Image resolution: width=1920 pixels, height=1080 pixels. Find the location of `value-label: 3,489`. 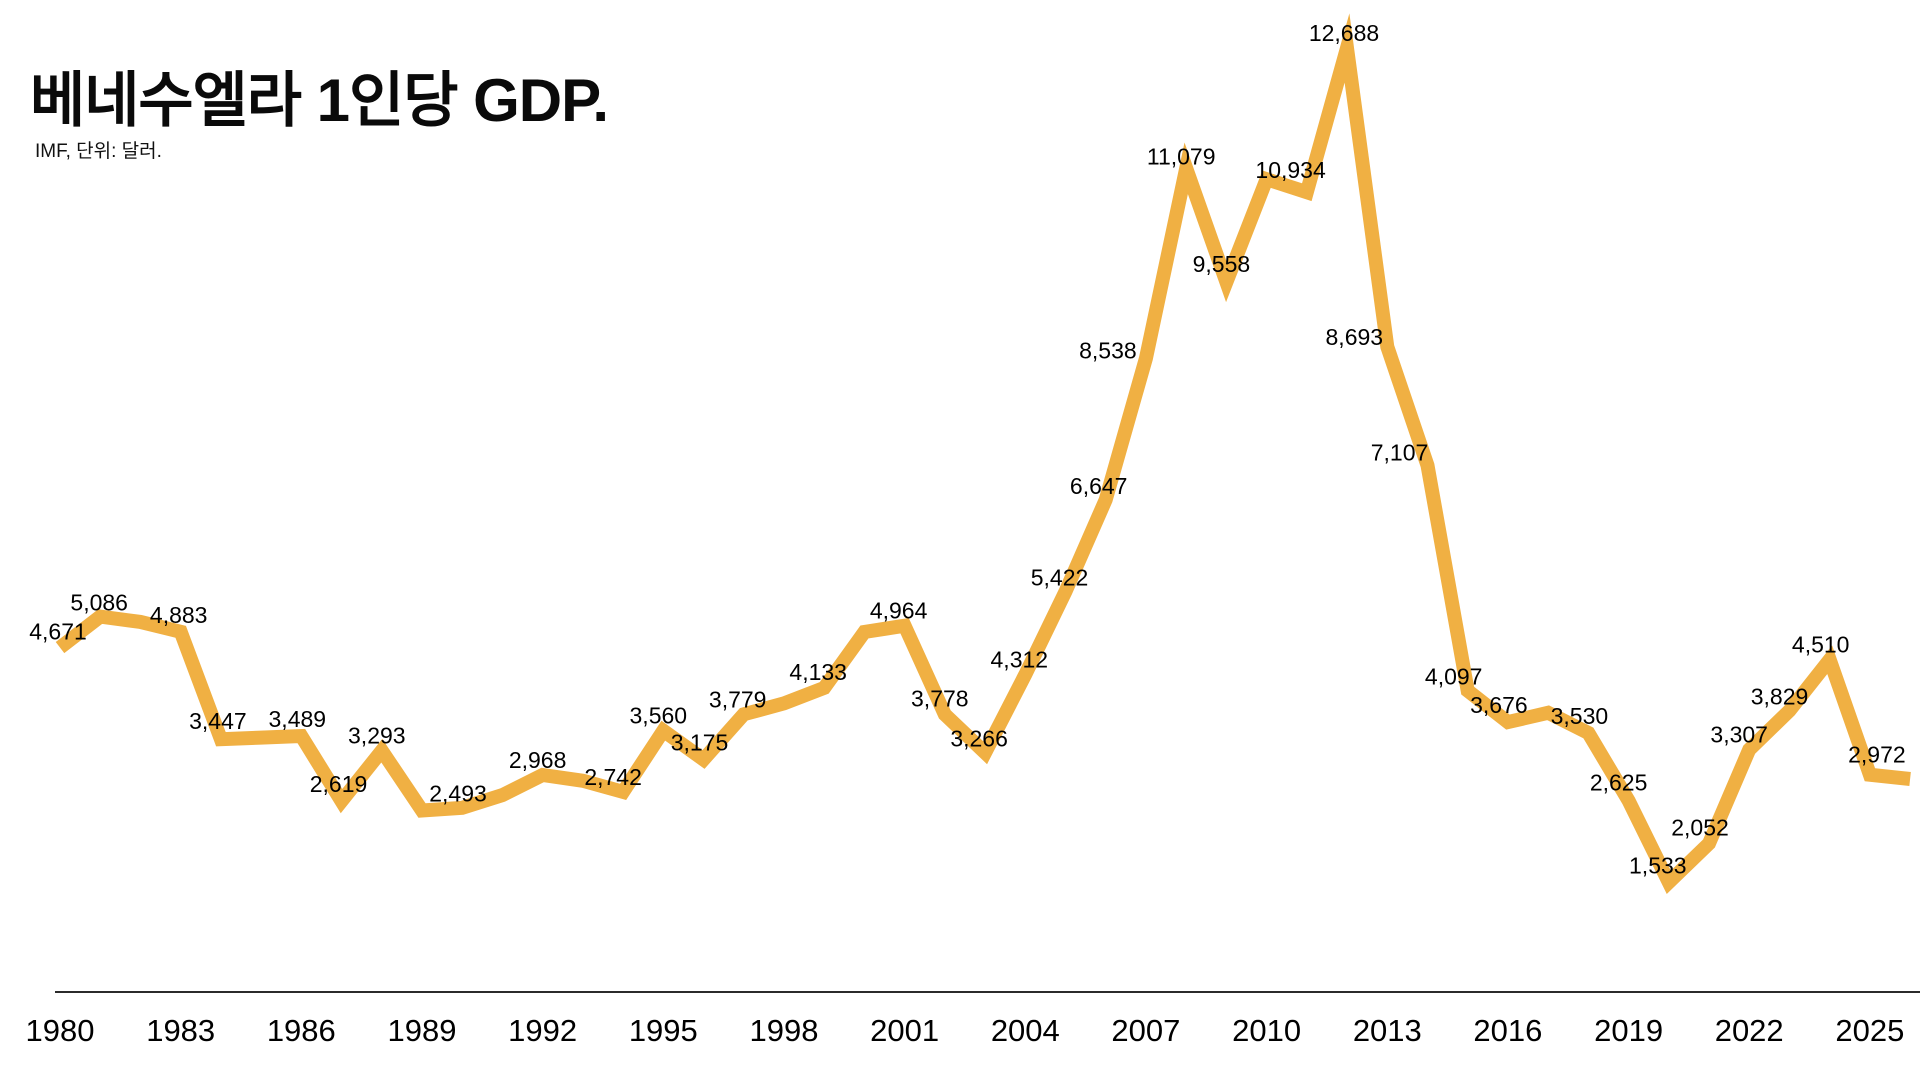

value-label: 3,489 is located at coordinates (298, 719).